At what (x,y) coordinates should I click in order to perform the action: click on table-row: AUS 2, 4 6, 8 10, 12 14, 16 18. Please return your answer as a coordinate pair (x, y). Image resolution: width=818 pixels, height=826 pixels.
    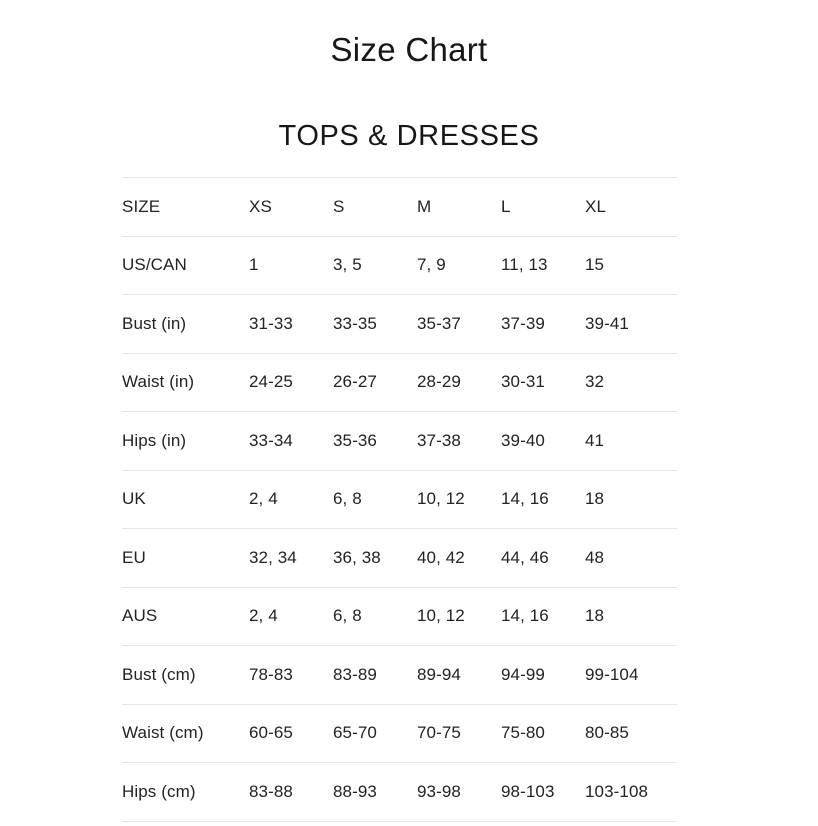
    Looking at the image, I should click on (399, 616).